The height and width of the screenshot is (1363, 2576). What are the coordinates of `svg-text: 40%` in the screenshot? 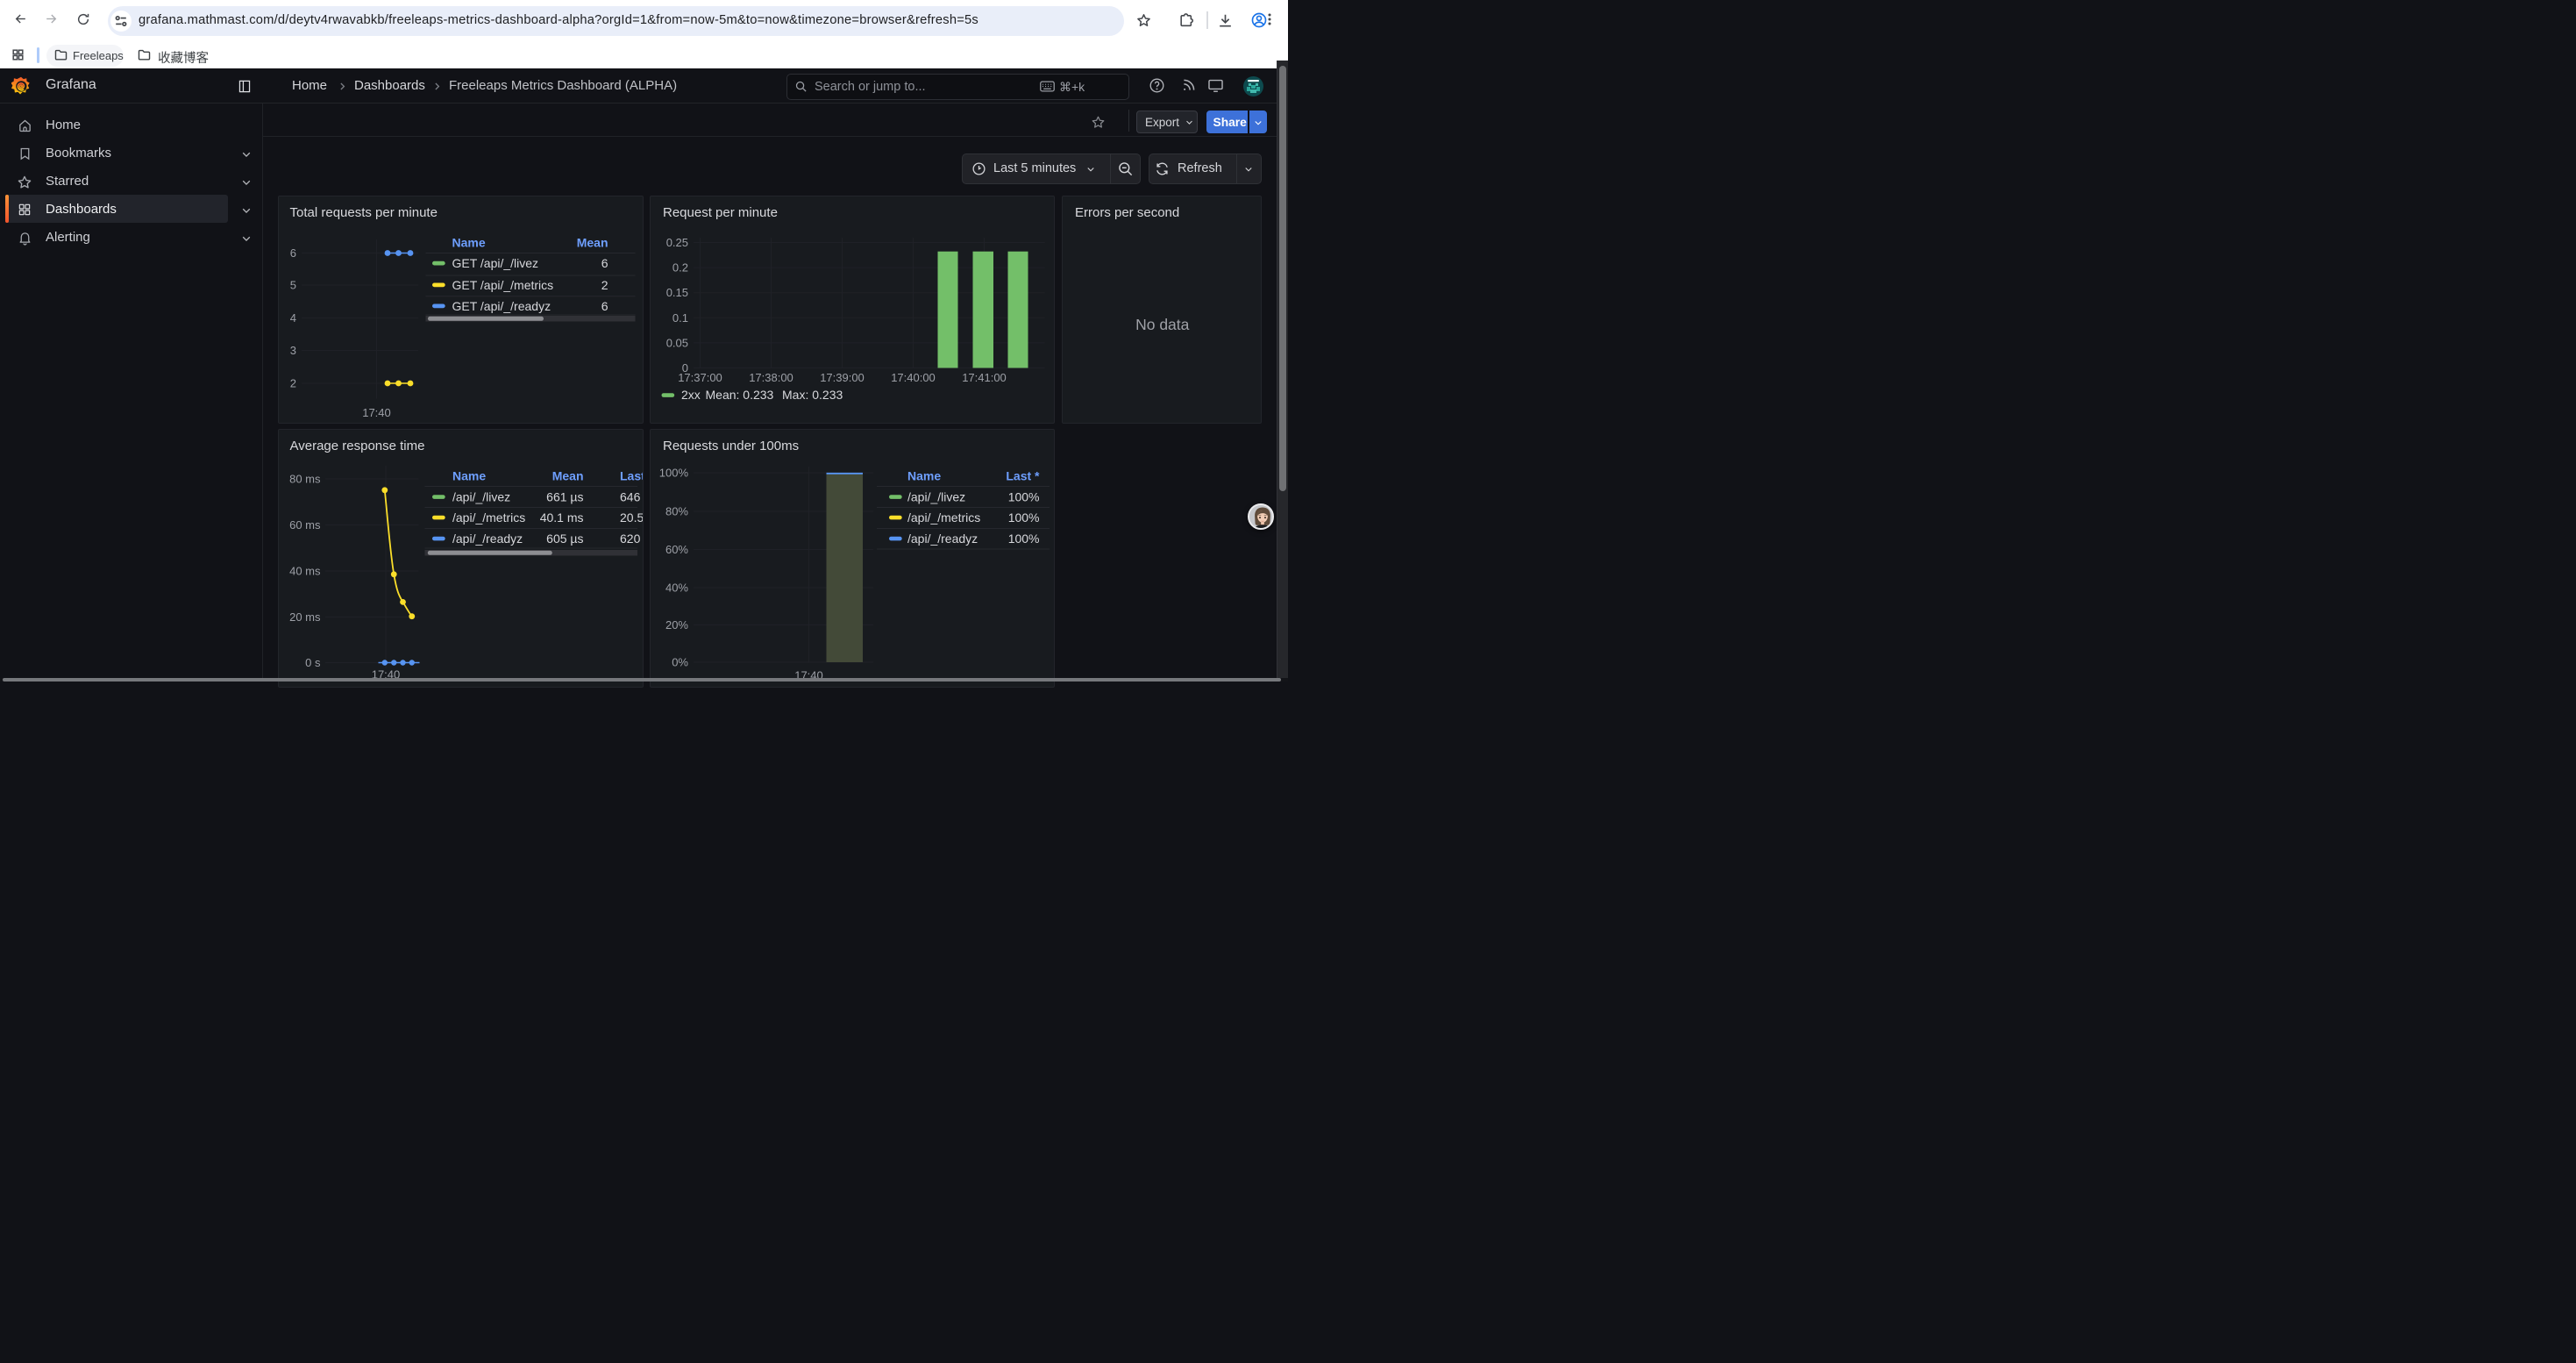 It's located at (676, 587).